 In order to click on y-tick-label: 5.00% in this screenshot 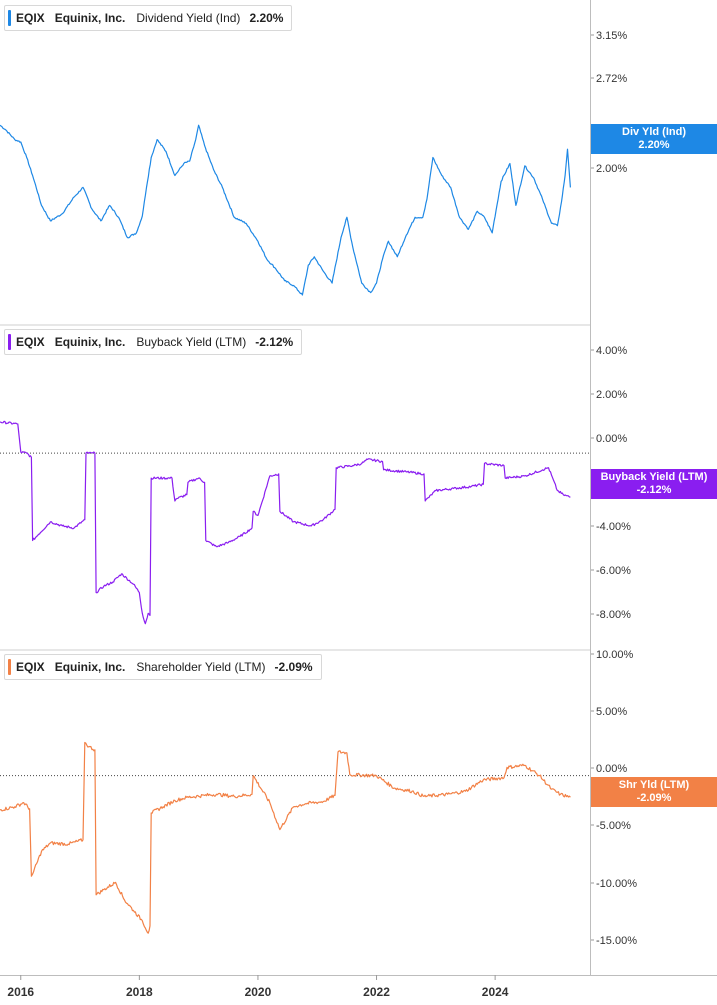, I will do `click(611, 712)`.